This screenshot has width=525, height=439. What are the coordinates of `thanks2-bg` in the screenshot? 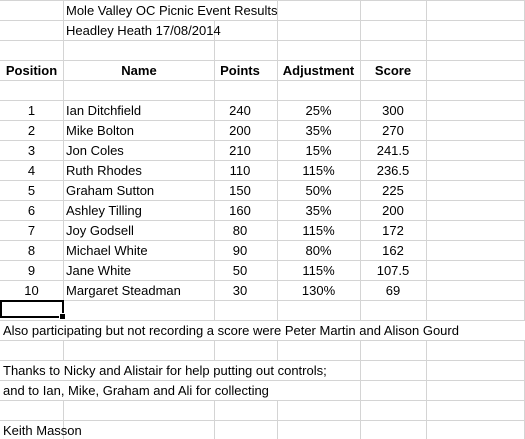 It's located at (150, 390).